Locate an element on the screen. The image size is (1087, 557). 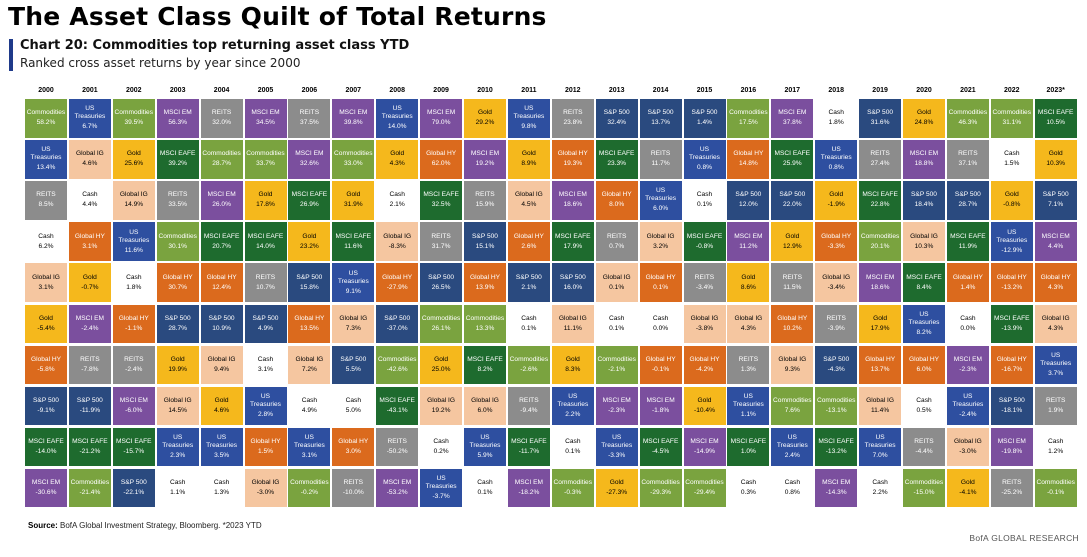
quilt-cell: Global IG 4.3% is located at coordinates (748, 324).